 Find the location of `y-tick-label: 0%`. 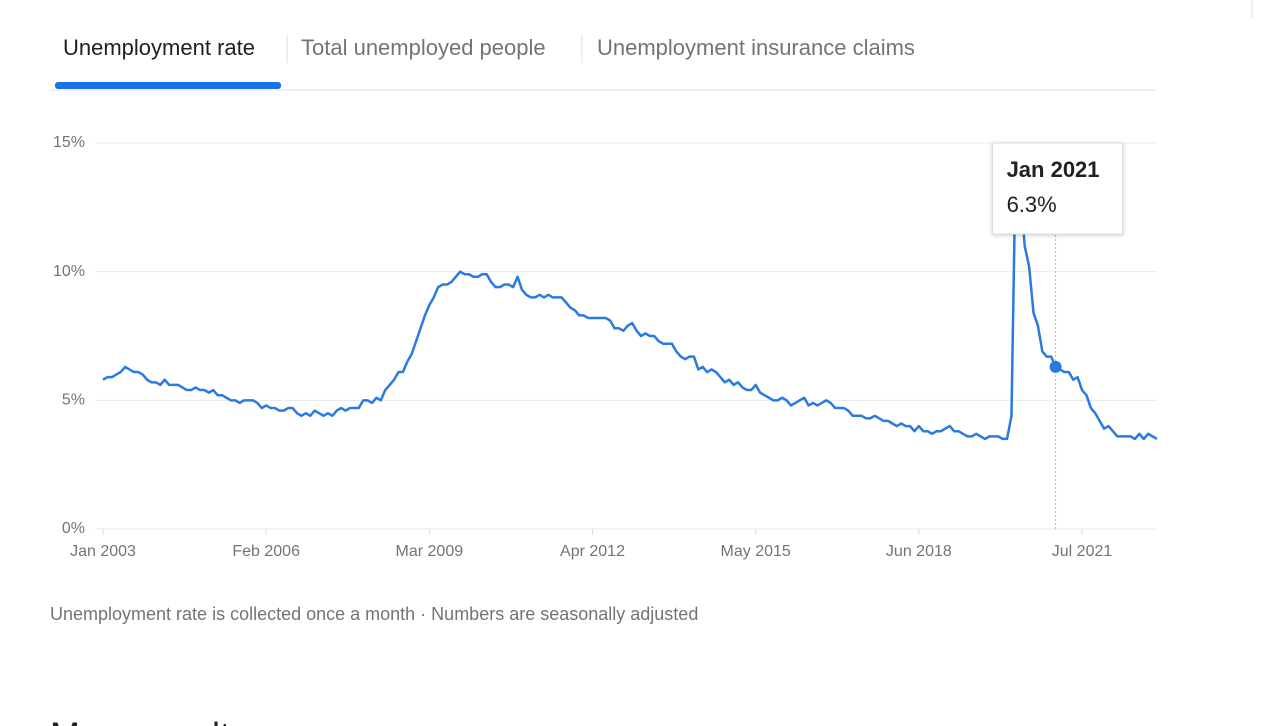

y-tick-label: 0% is located at coordinates (73, 528).